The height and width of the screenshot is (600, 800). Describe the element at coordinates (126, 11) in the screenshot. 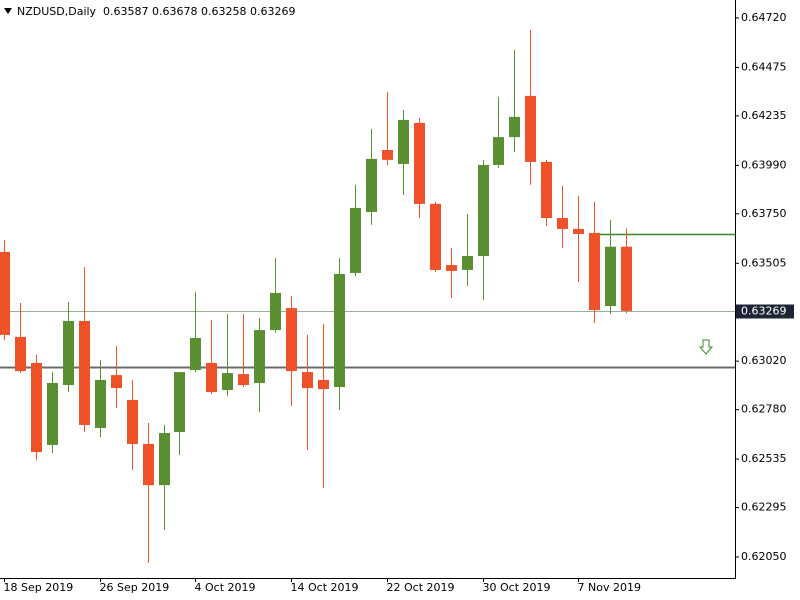

I see `header-open: 0.63587` at that location.